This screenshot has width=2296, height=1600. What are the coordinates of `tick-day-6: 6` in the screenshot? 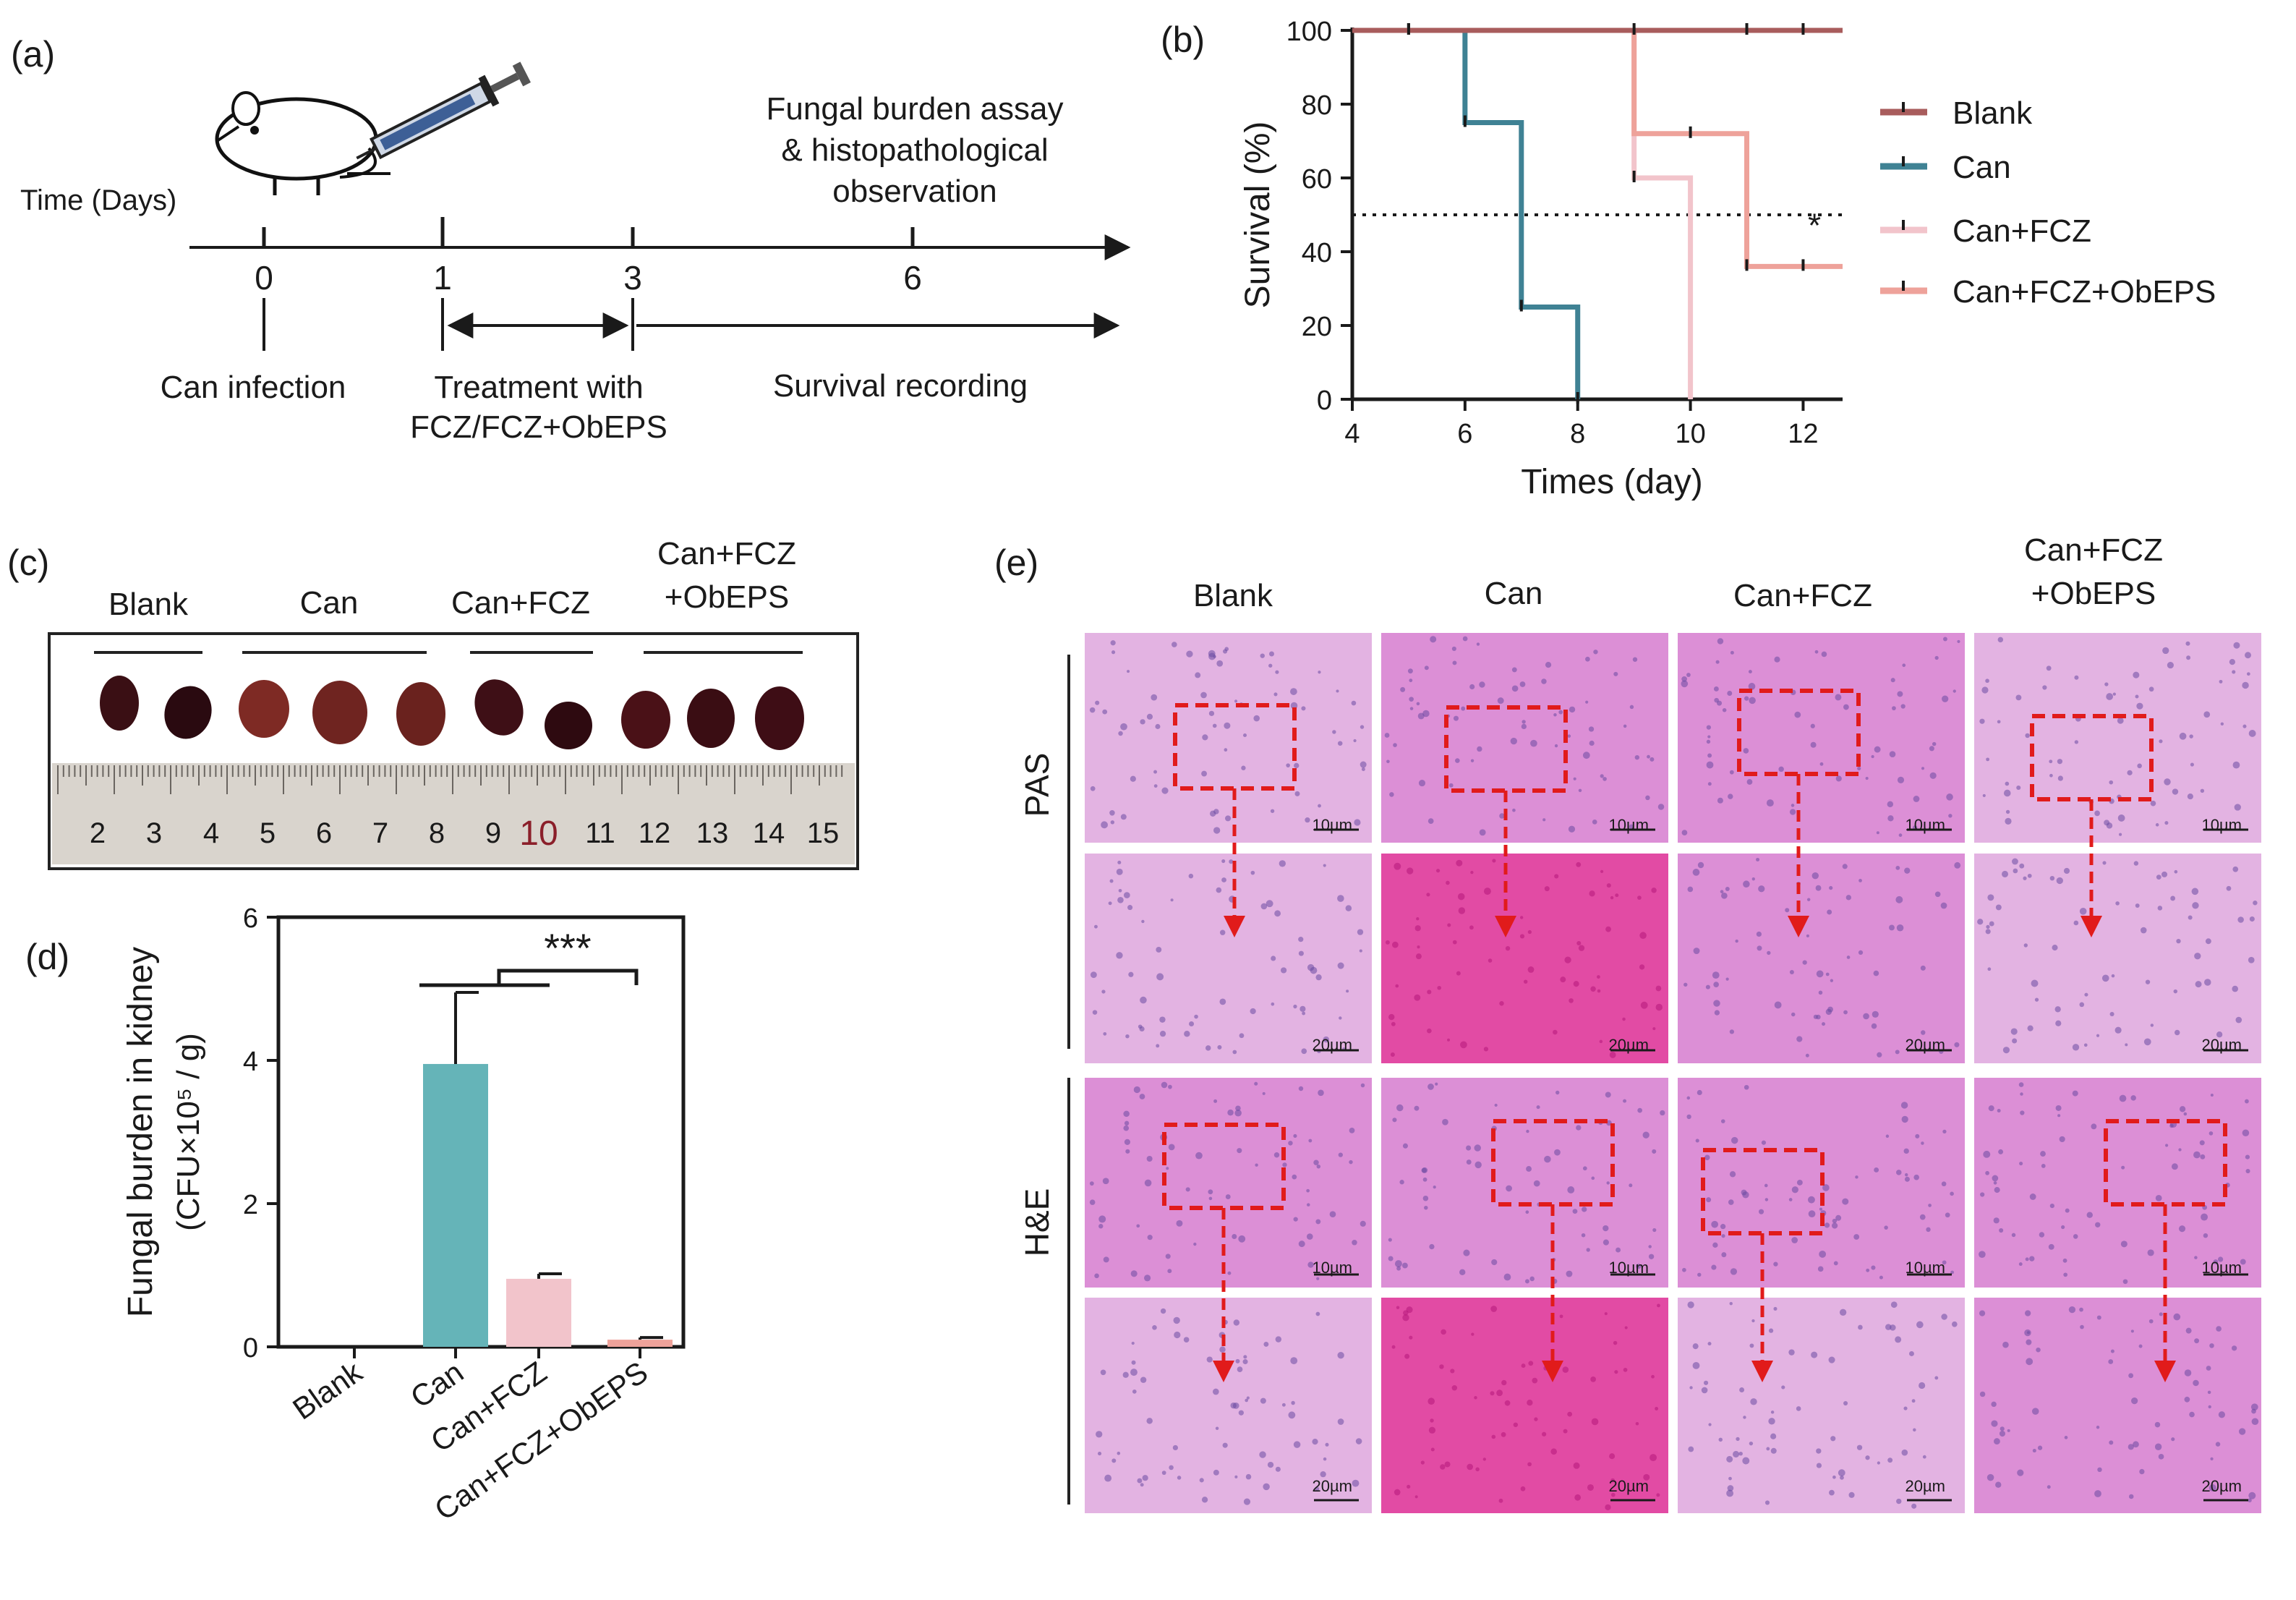 It's located at (912, 278).